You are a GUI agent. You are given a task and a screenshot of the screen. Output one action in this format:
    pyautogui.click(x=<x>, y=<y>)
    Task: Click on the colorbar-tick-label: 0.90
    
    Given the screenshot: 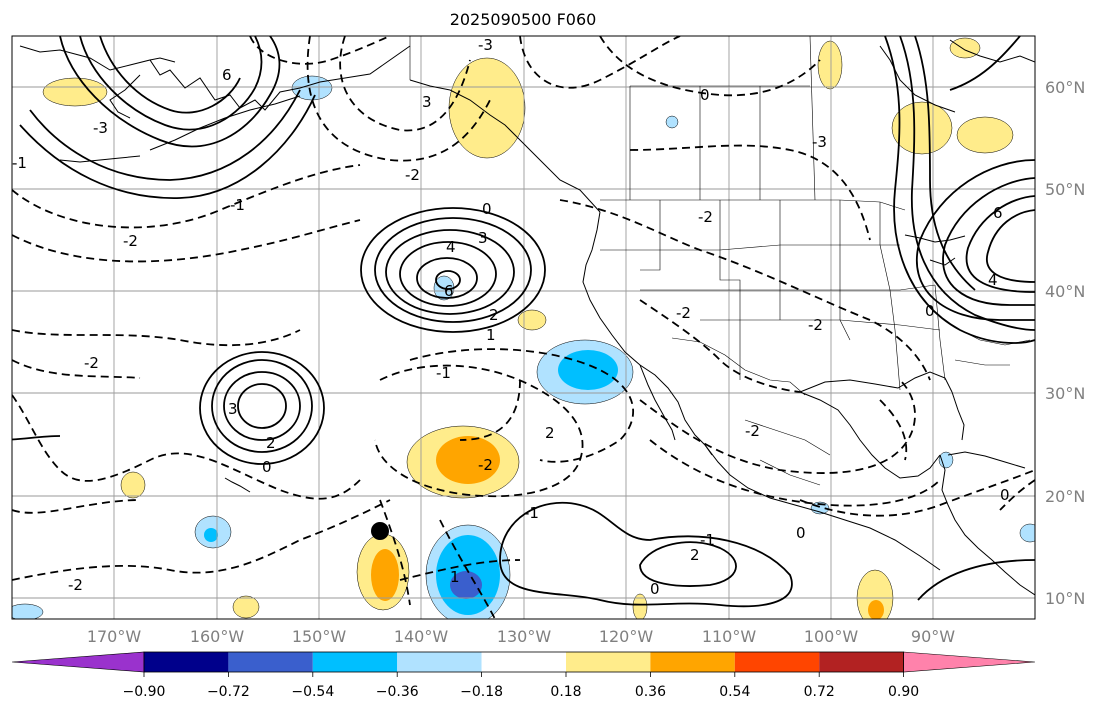 What is the action you would take?
    pyautogui.click(x=903, y=692)
    